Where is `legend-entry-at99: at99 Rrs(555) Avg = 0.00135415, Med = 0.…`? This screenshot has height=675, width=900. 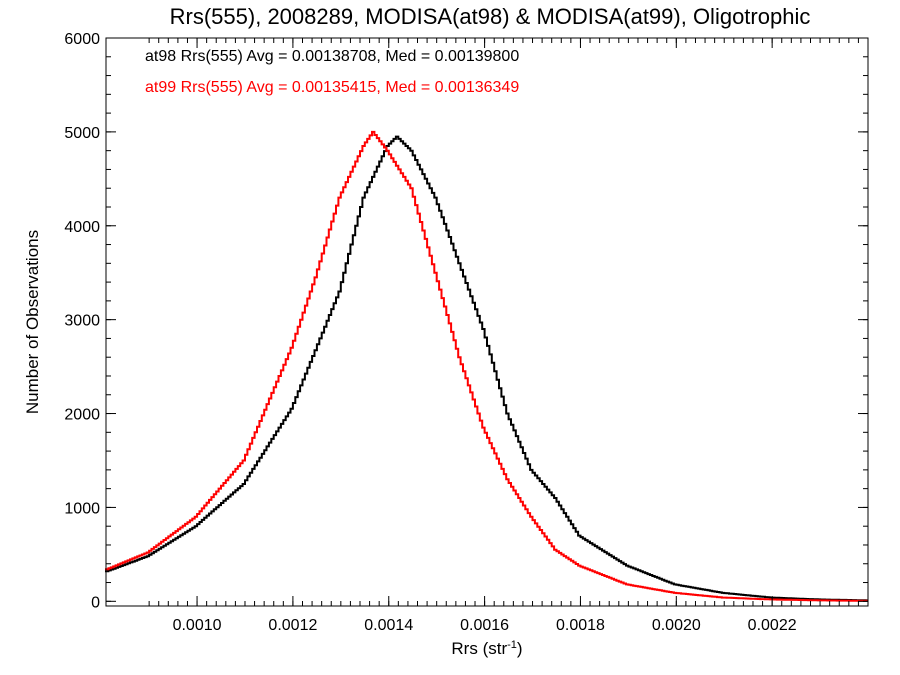 legend-entry-at99: at99 Rrs(555) Avg = 0.00135415, Med = 0.… is located at coordinates (332, 87).